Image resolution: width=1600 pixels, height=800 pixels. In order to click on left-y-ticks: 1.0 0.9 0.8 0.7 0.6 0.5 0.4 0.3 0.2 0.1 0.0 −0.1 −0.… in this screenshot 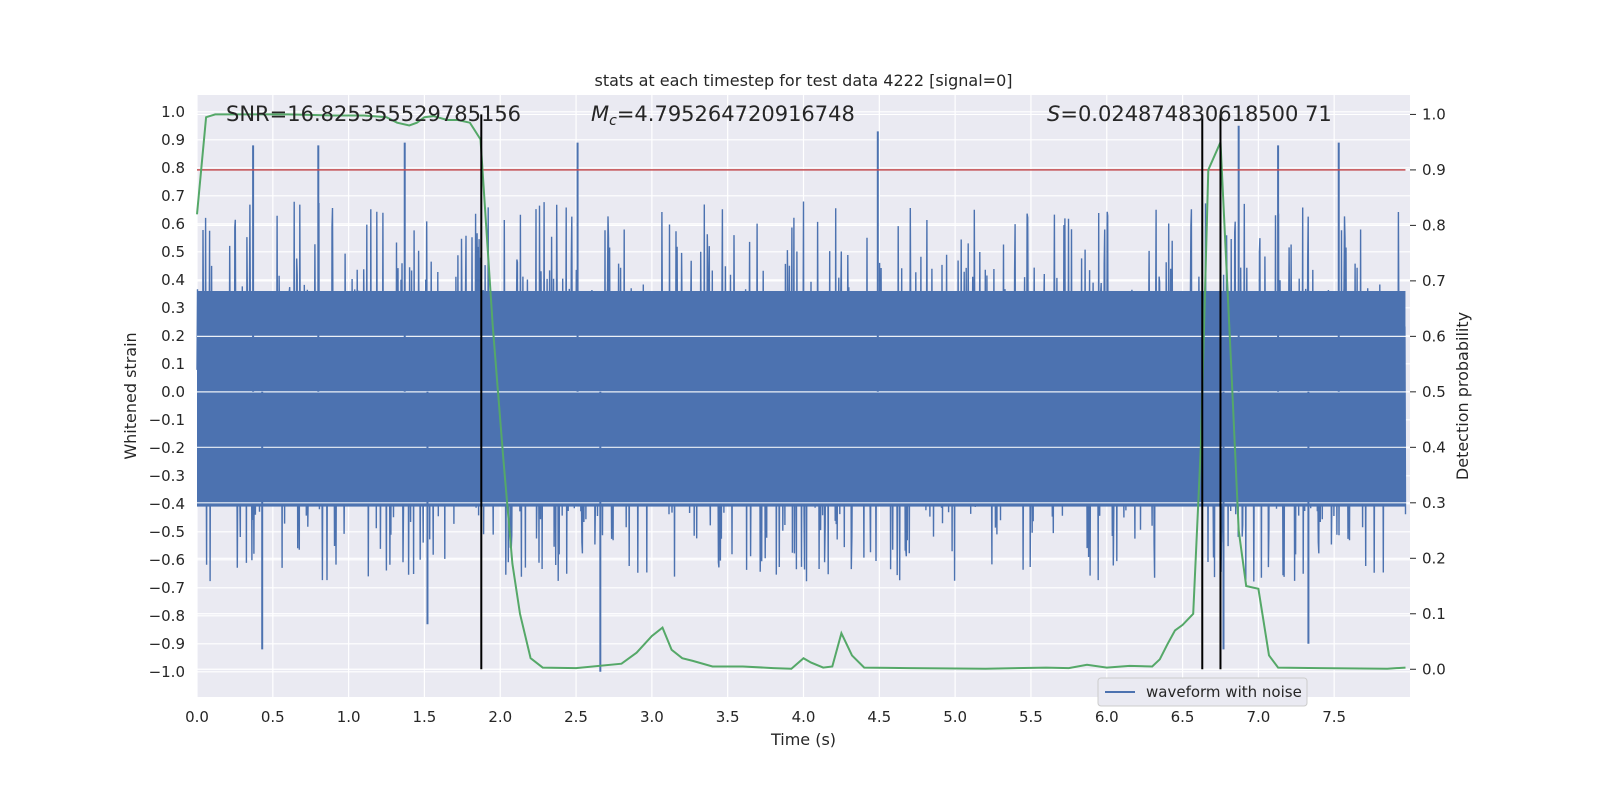, I will do `click(167, 392)`.